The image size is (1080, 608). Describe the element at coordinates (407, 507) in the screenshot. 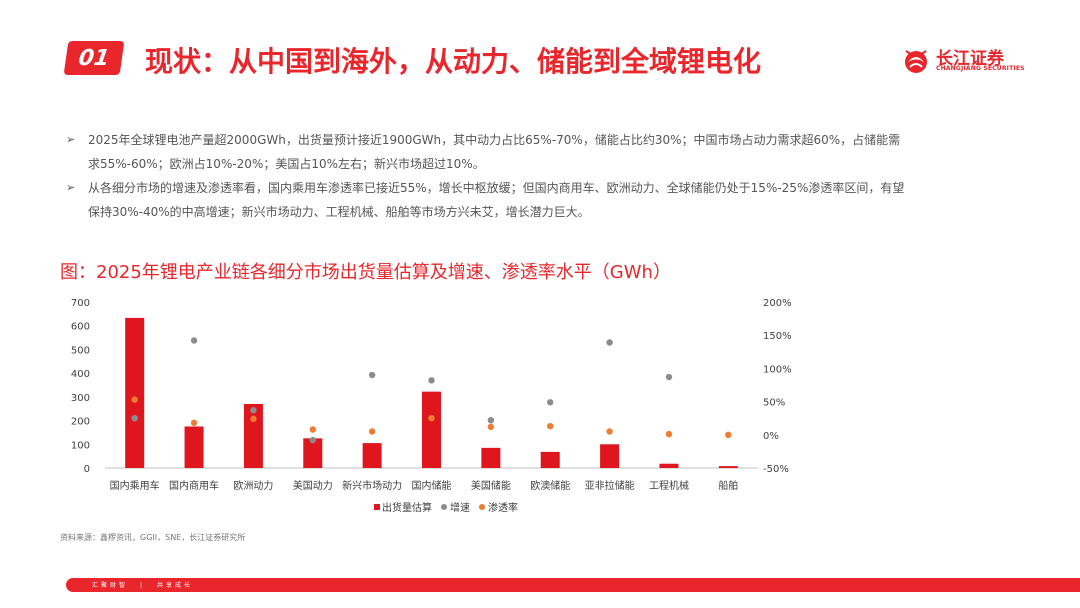

I see `legend-label-shipment: 出货量估算` at that location.